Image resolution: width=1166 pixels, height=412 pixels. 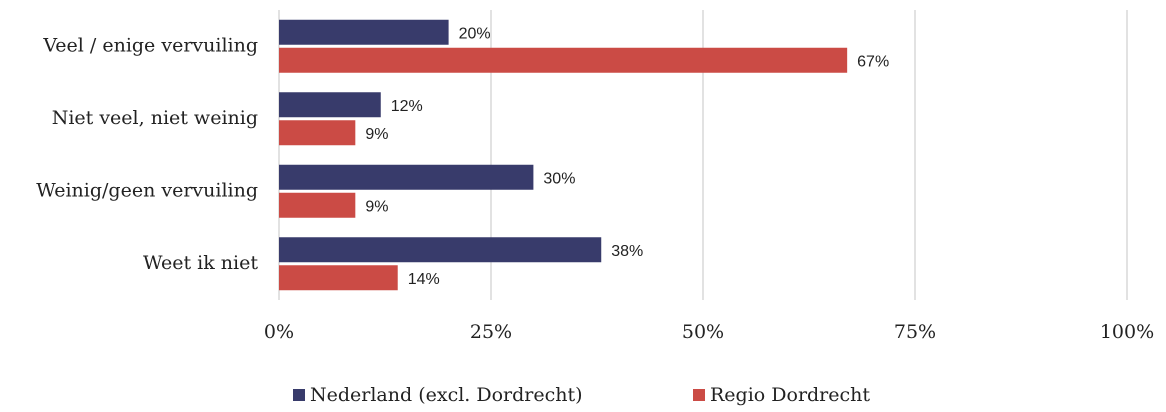 I want to click on x-tick-label: 50%, so click(x=703, y=332).